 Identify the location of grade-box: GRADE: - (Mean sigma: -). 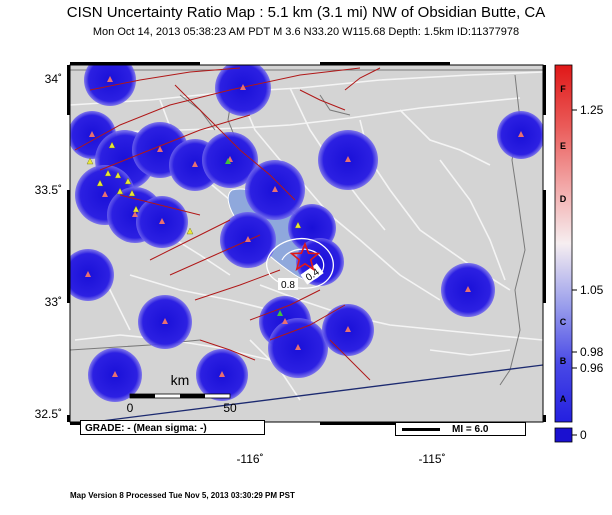
(172, 427).